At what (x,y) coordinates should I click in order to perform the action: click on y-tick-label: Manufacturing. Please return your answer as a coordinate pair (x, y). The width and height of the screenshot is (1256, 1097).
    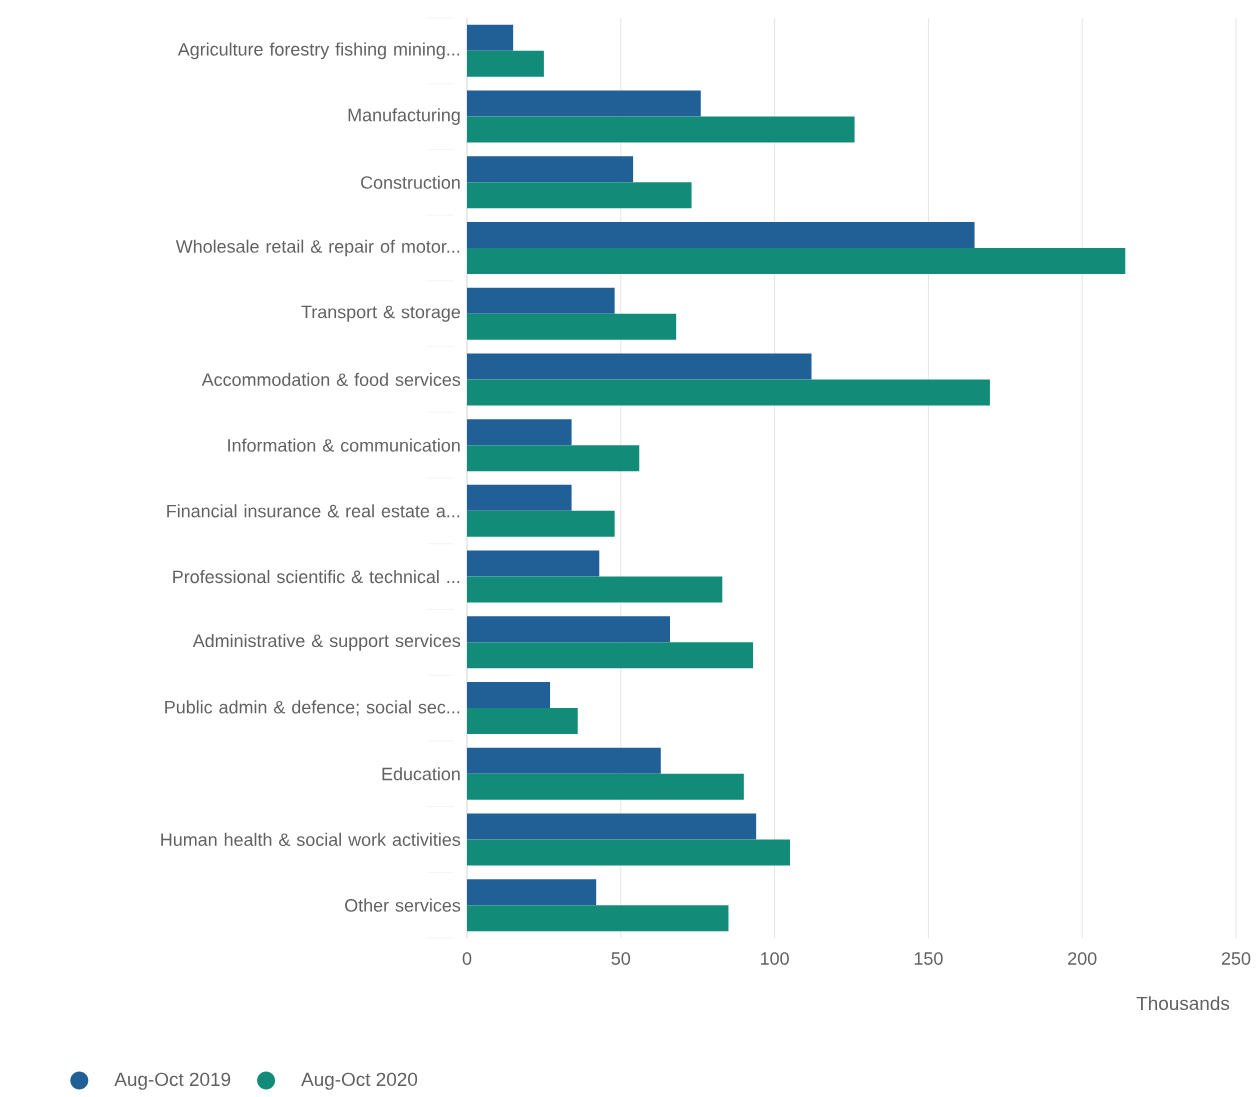
    Looking at the image, I should click on (404, 116).